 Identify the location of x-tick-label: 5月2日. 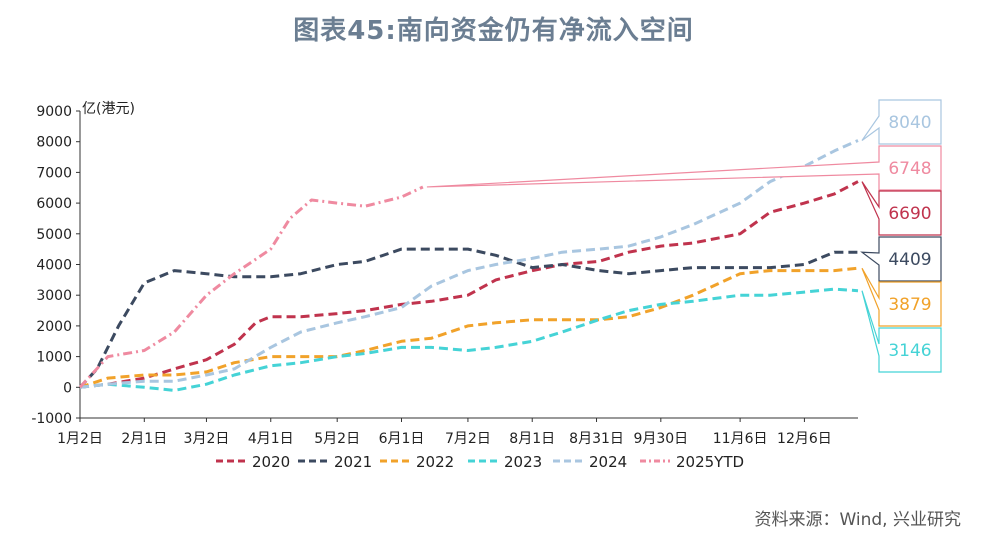
(337, 439).